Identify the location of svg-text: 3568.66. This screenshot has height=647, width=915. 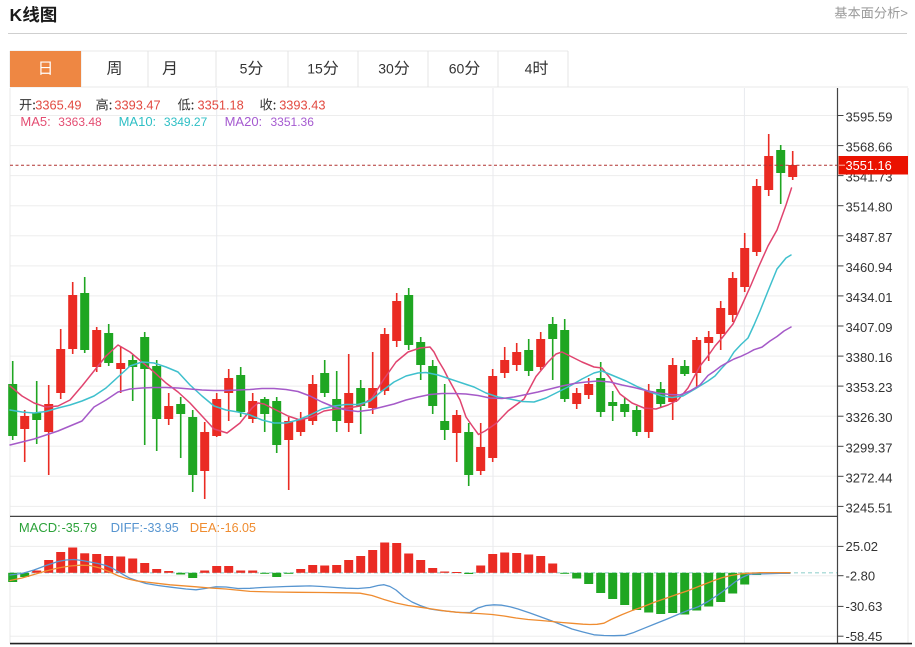
(869, 147).